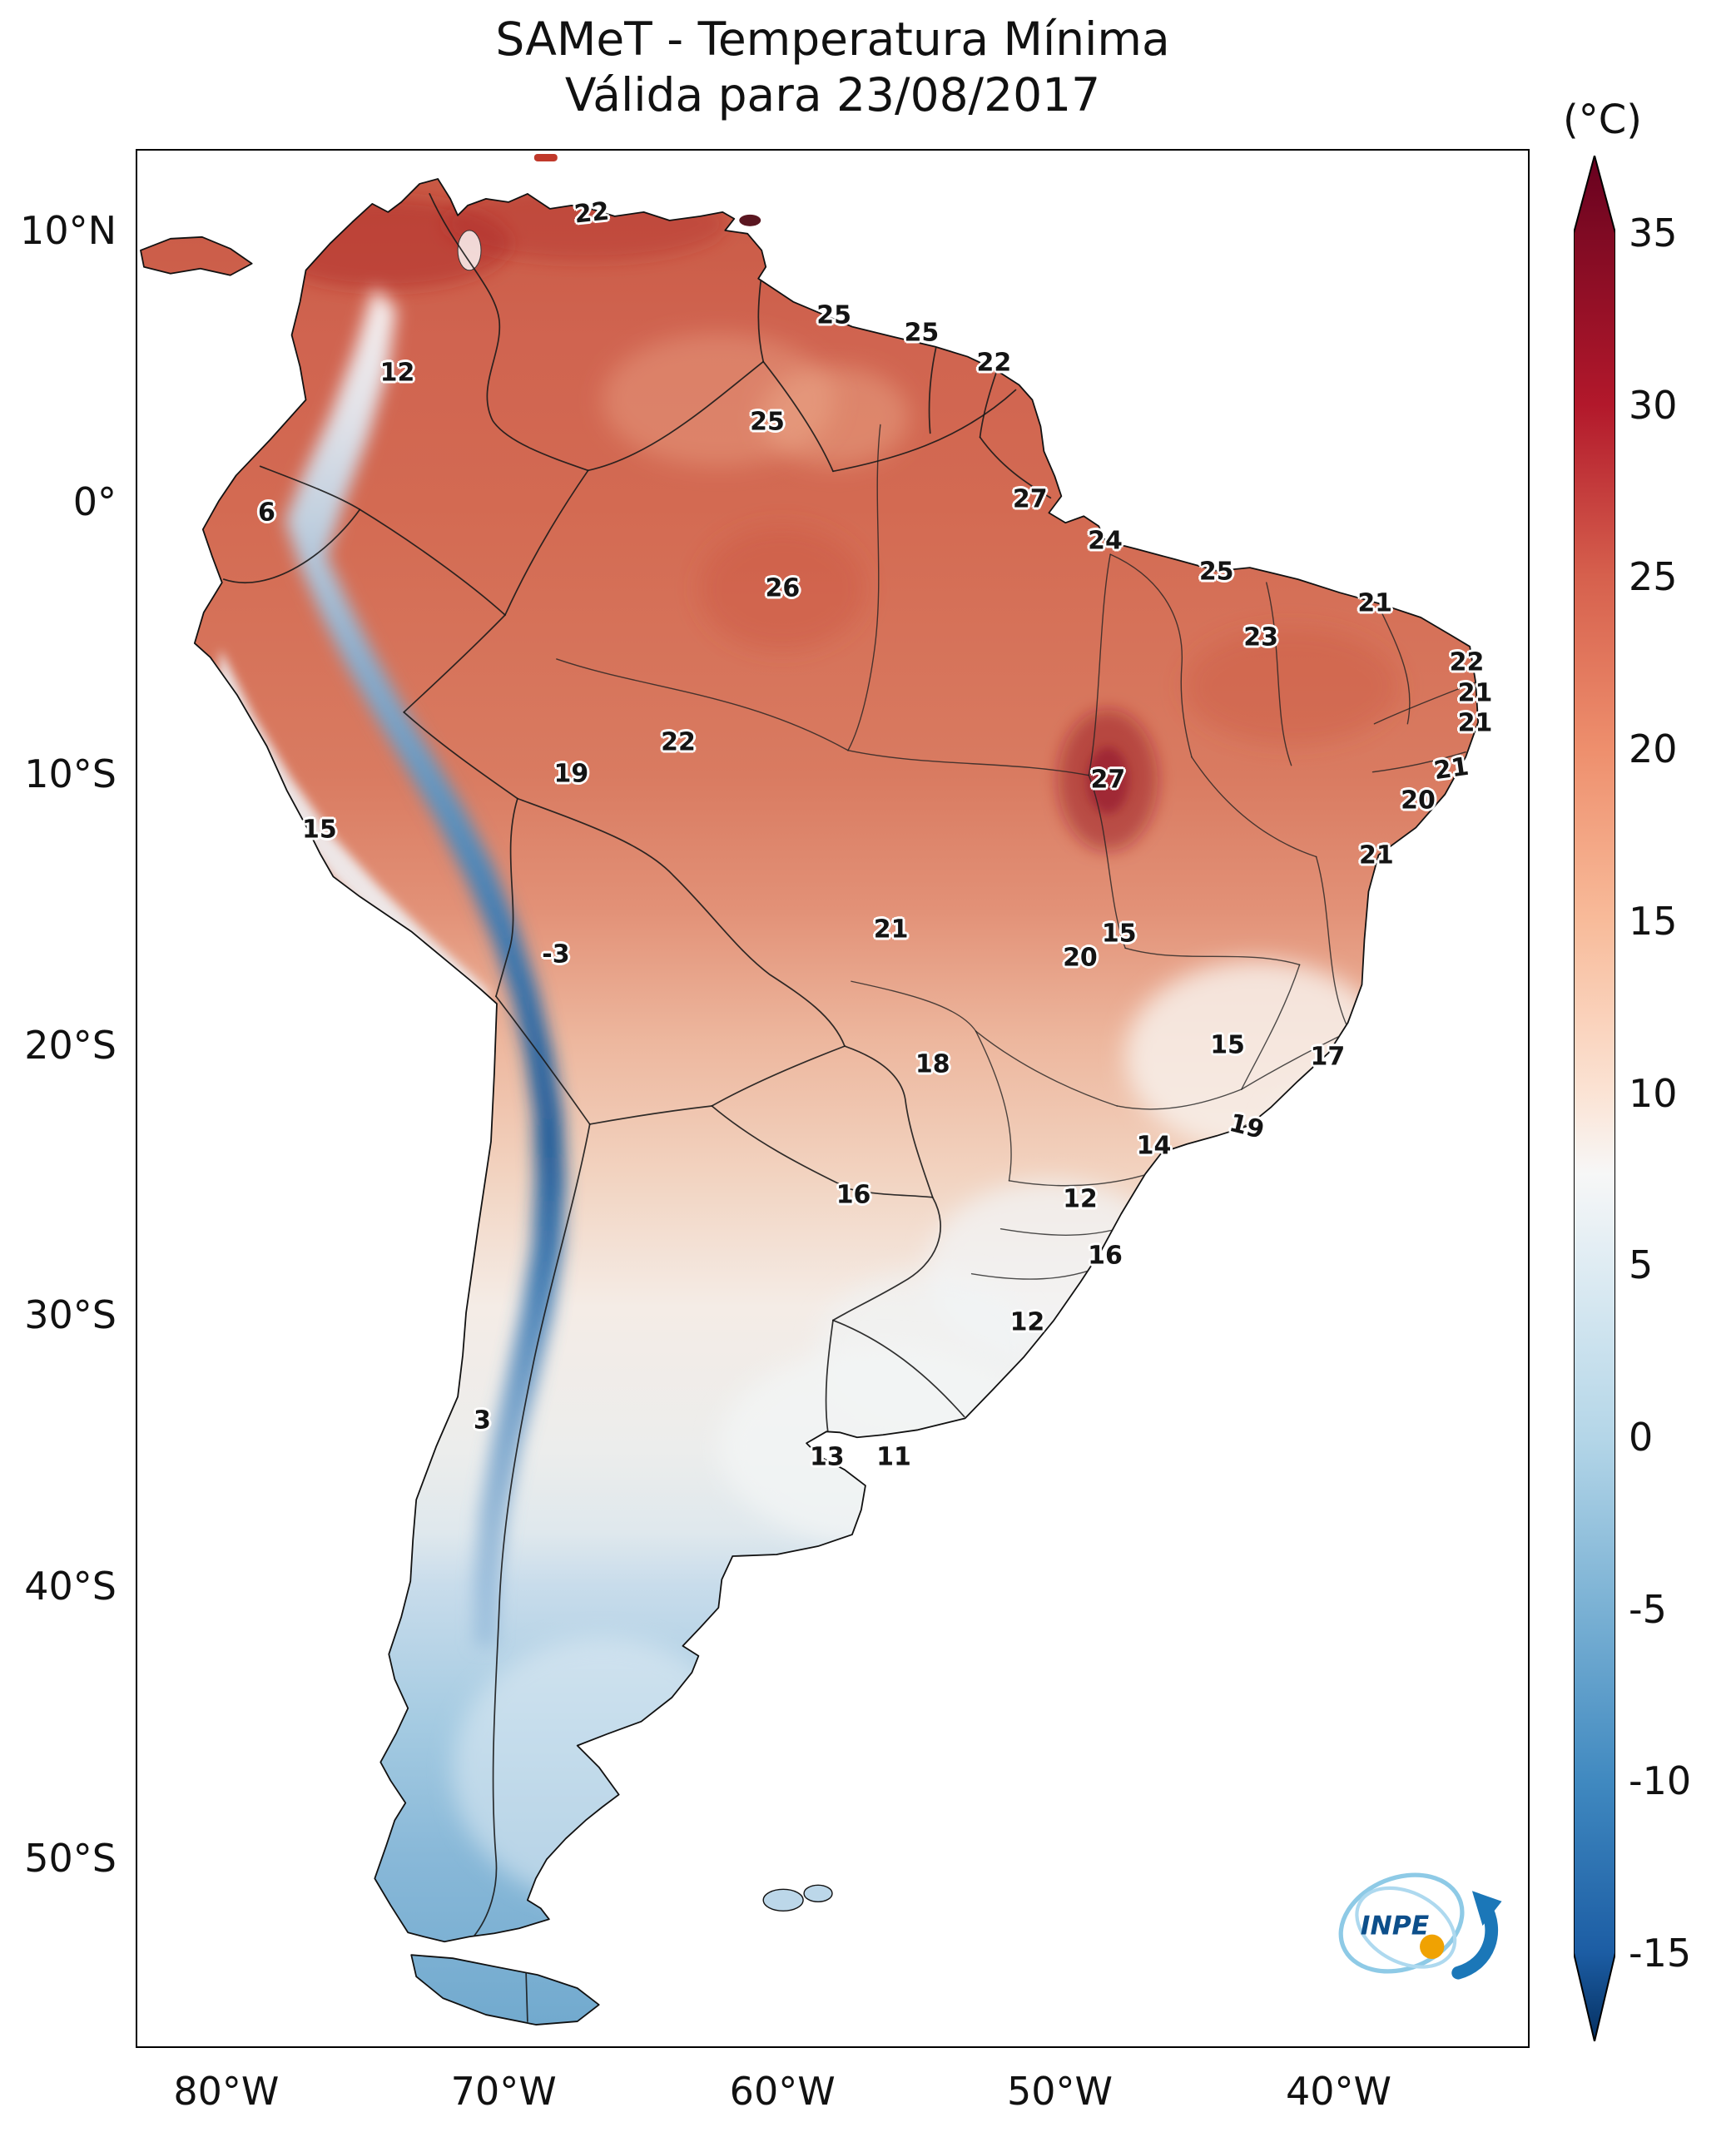 Image resolution: width=1736 pixels, height=2152 pixels. I want to click on temperature-label: 11, so click(893, 1457).